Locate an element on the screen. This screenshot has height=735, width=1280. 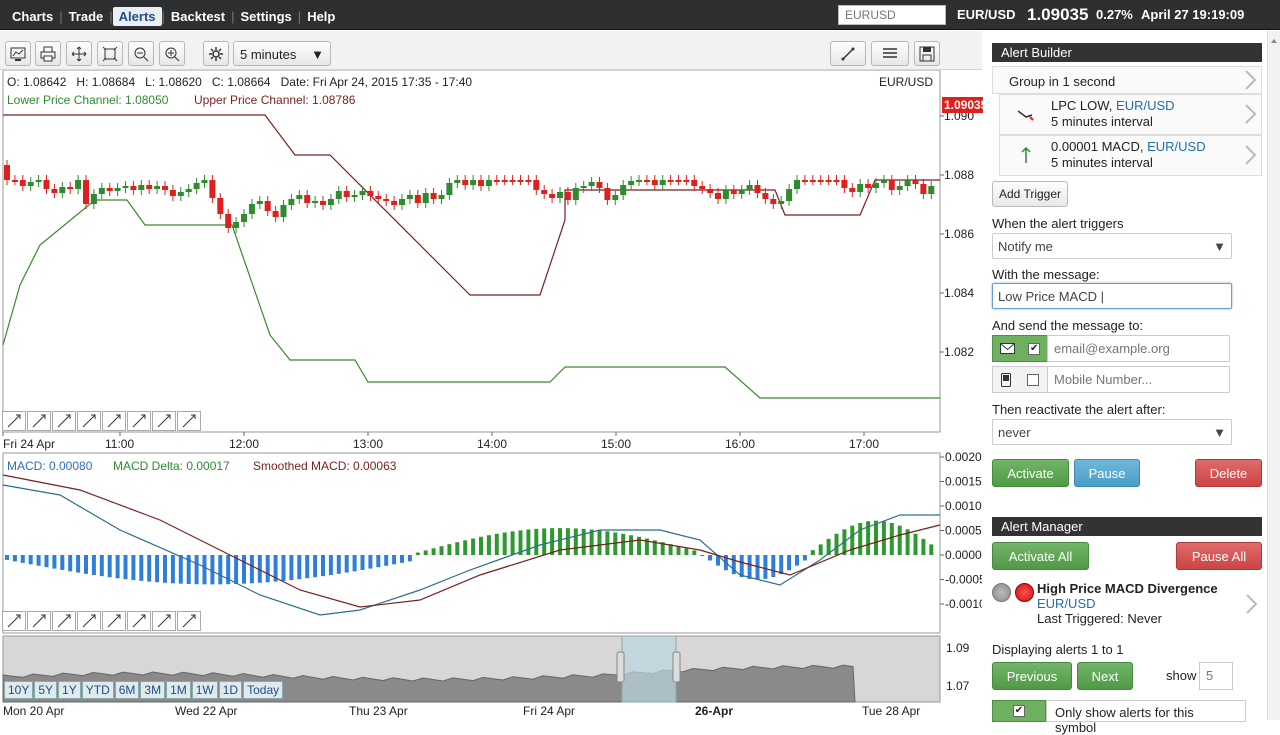
previous-button: Previous is located at coordinates (1032, 676).